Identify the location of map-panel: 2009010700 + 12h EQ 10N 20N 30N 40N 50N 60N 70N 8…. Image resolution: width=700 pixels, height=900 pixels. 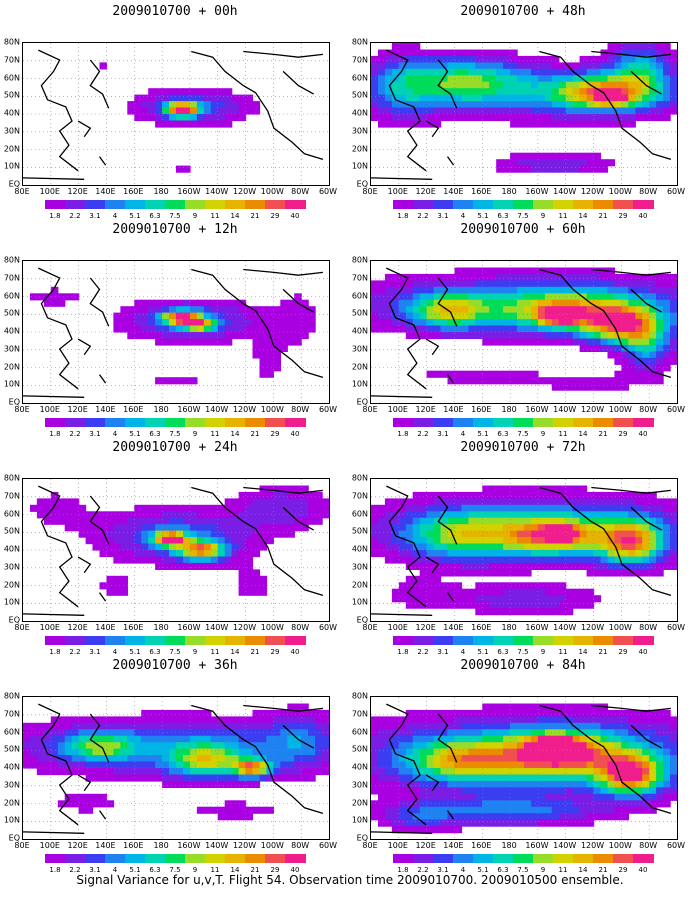
(175, 330).